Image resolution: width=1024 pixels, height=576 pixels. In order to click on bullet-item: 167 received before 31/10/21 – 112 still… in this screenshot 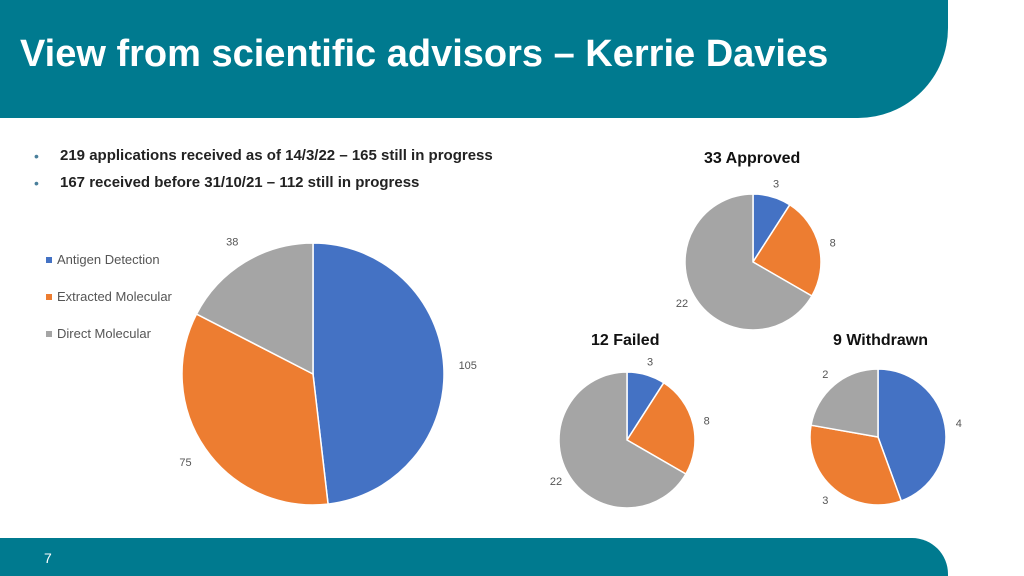, I will do `click(261, 186)`.